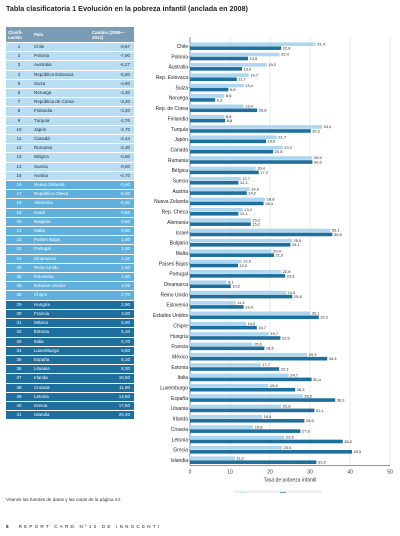 This screenshot has width=400, height=536. Describe the element at coordinates (270, 472) in the screenshot. I see `x-tick-label: 20` at that location.